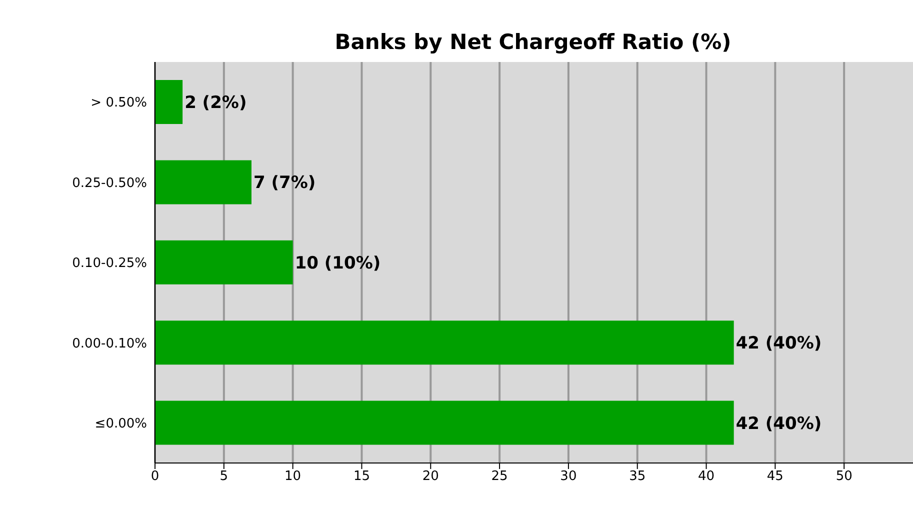  I want to click on x-tick-label: 10, so click(293, 476).